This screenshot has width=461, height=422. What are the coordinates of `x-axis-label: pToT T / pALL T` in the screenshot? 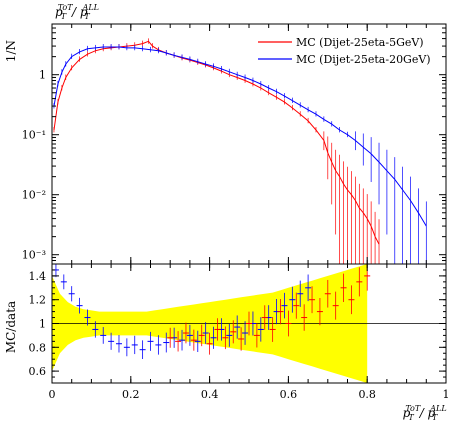 It's located at (425, 413).